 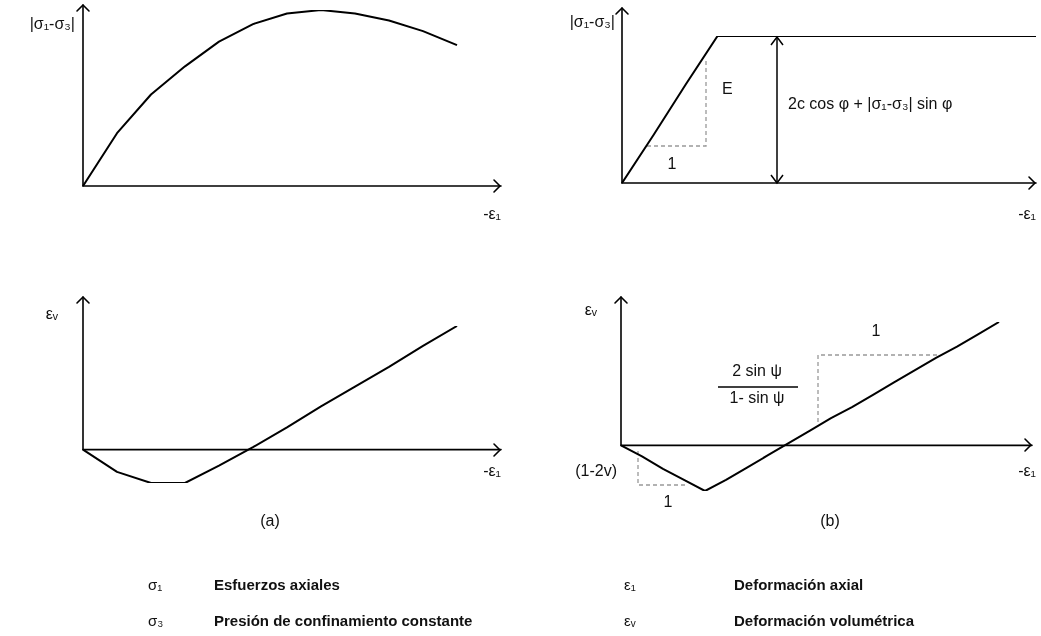 I want to click on text: 1, so click(x=668, y=502).